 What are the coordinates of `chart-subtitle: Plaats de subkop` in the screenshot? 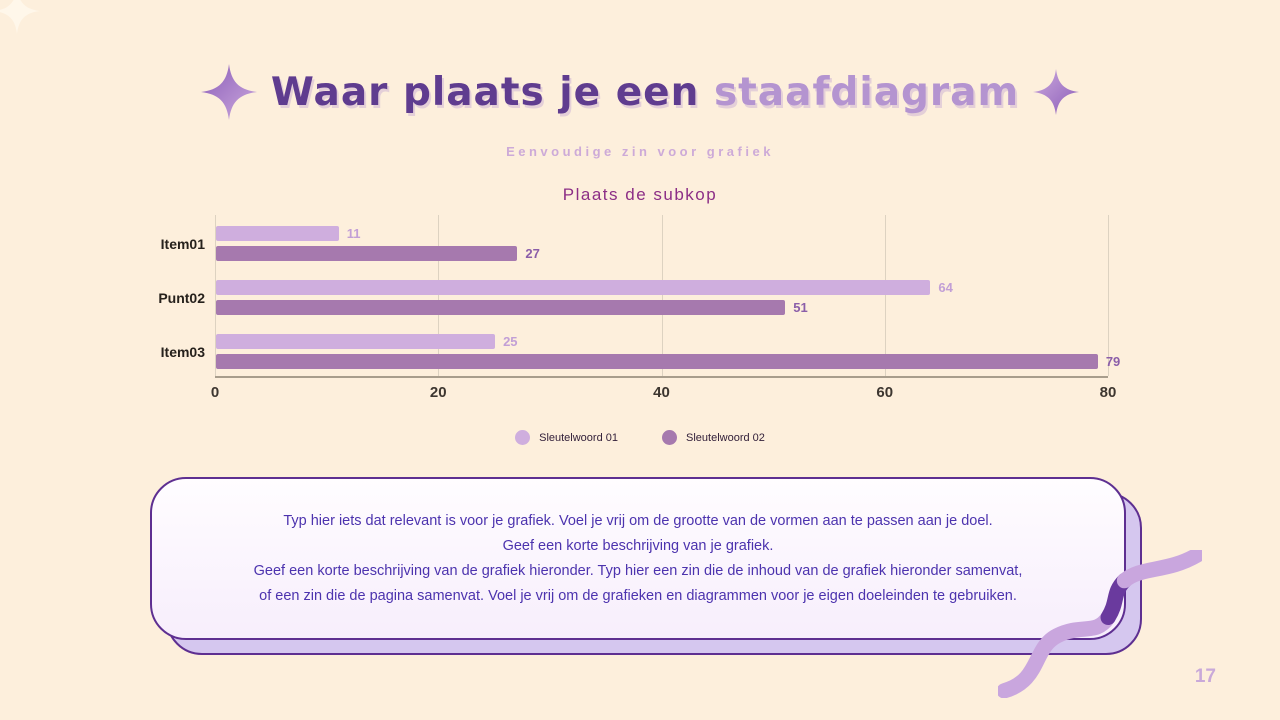 It's located at (640, 194).